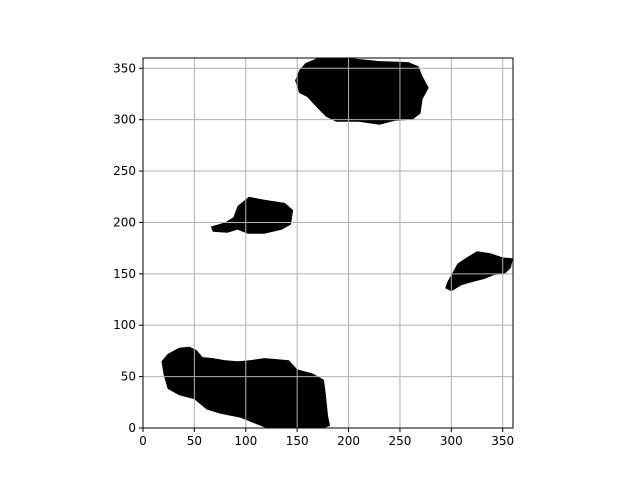 The width and height of the screenshot is (640, 484). I want to click on x-tick-label-7: 350, so click(502, 441).